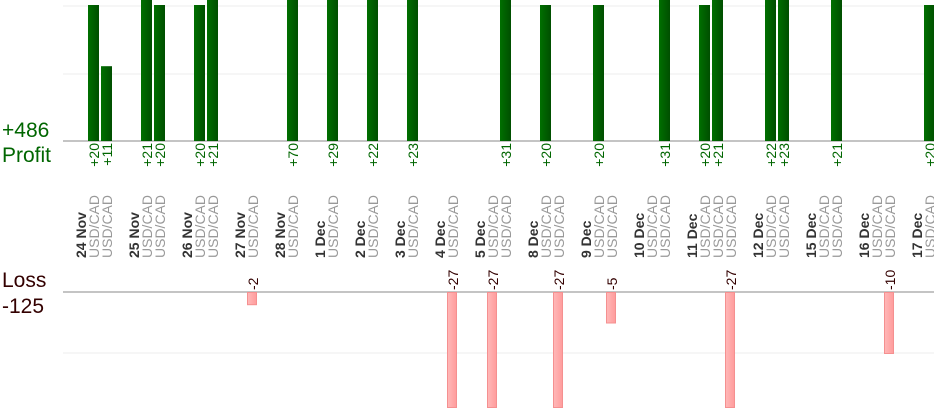  What do you see at coordinates (24, 280) in the screenshot?
I see `loss-label: Loss` at bounding box center [24, 280].